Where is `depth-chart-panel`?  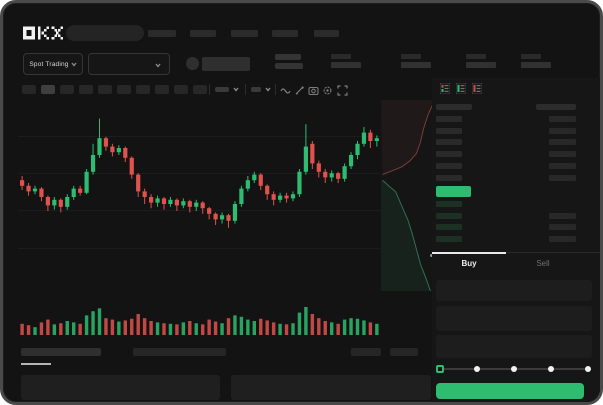 depth-chart-panel is located at coordinates (407, 195).